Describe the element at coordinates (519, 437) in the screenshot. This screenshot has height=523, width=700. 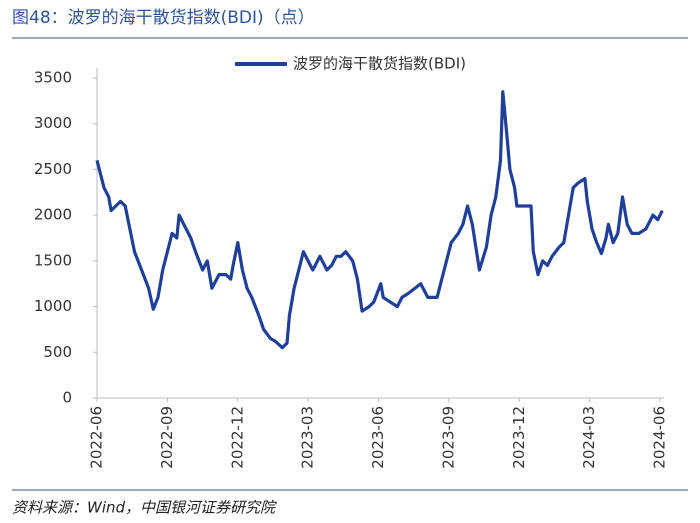
I see `x-tick-label: 2023-12` at that location.